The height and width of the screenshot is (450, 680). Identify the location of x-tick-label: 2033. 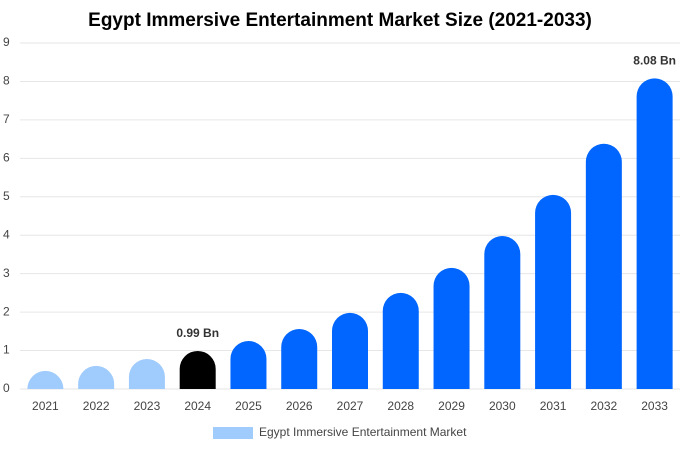
(654, 406).